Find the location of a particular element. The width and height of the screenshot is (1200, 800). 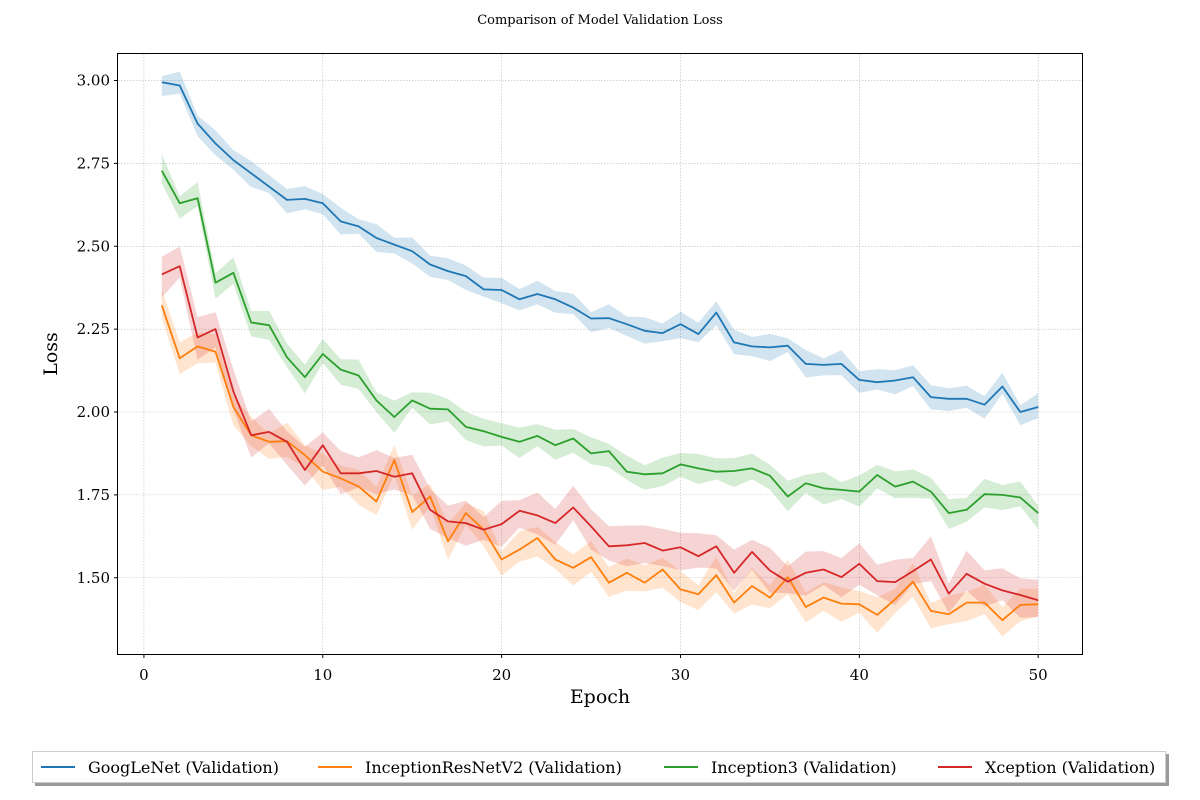

legend-swatch-xception is located at coordinates (955, 767).